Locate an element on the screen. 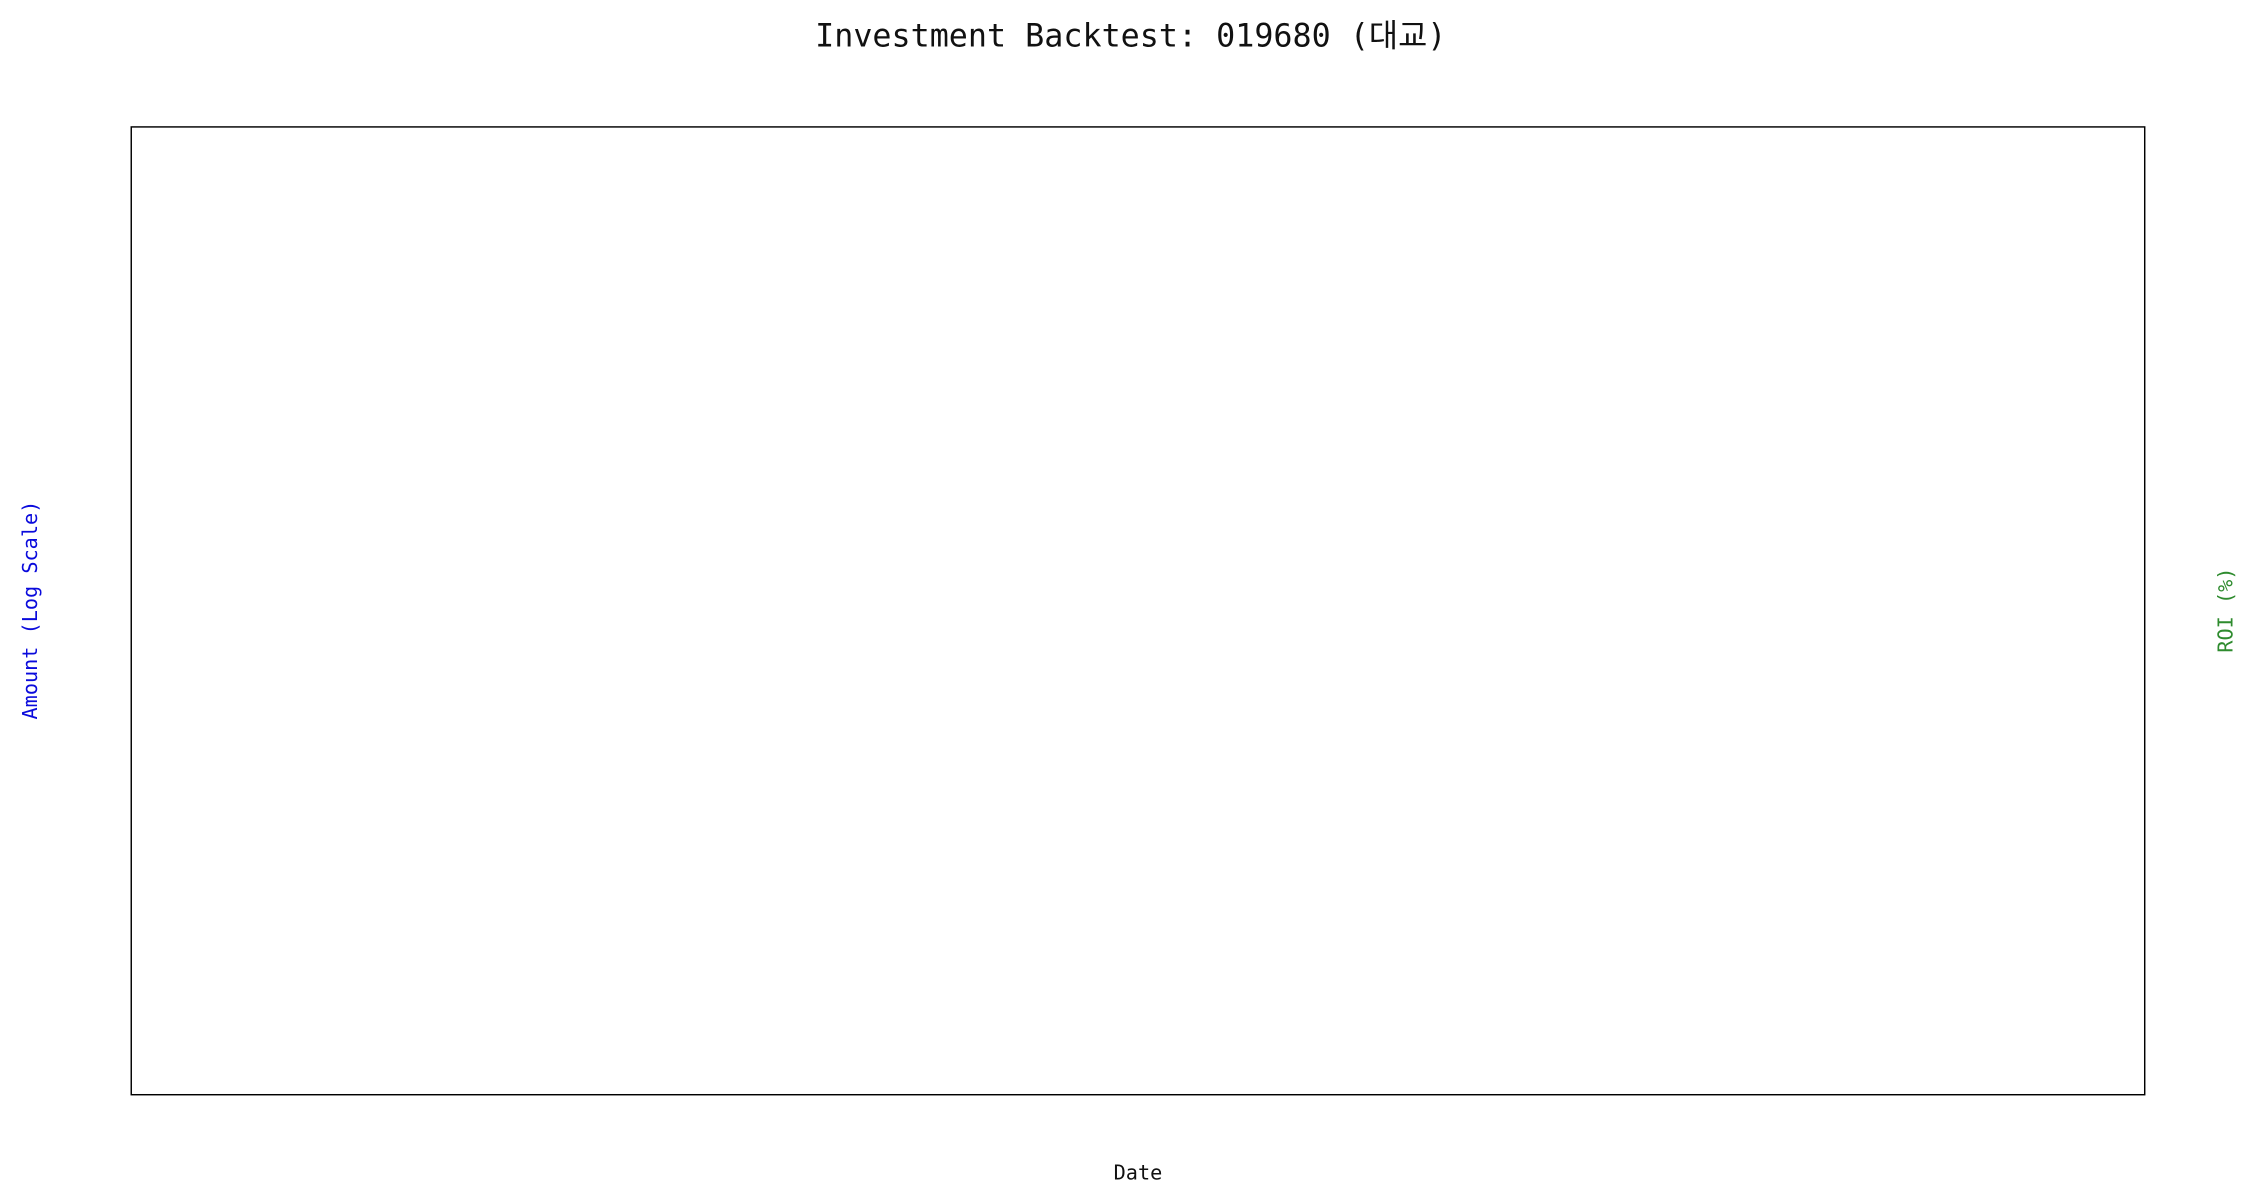 This screenshot has width=2250, height=1200. x-axis-label: Date is located at coordinates (1138, 1173).